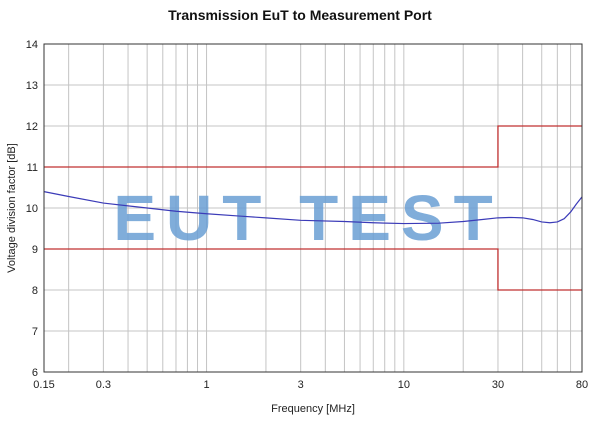  I want to click on y-tick-label: 9, so click(35, 250).